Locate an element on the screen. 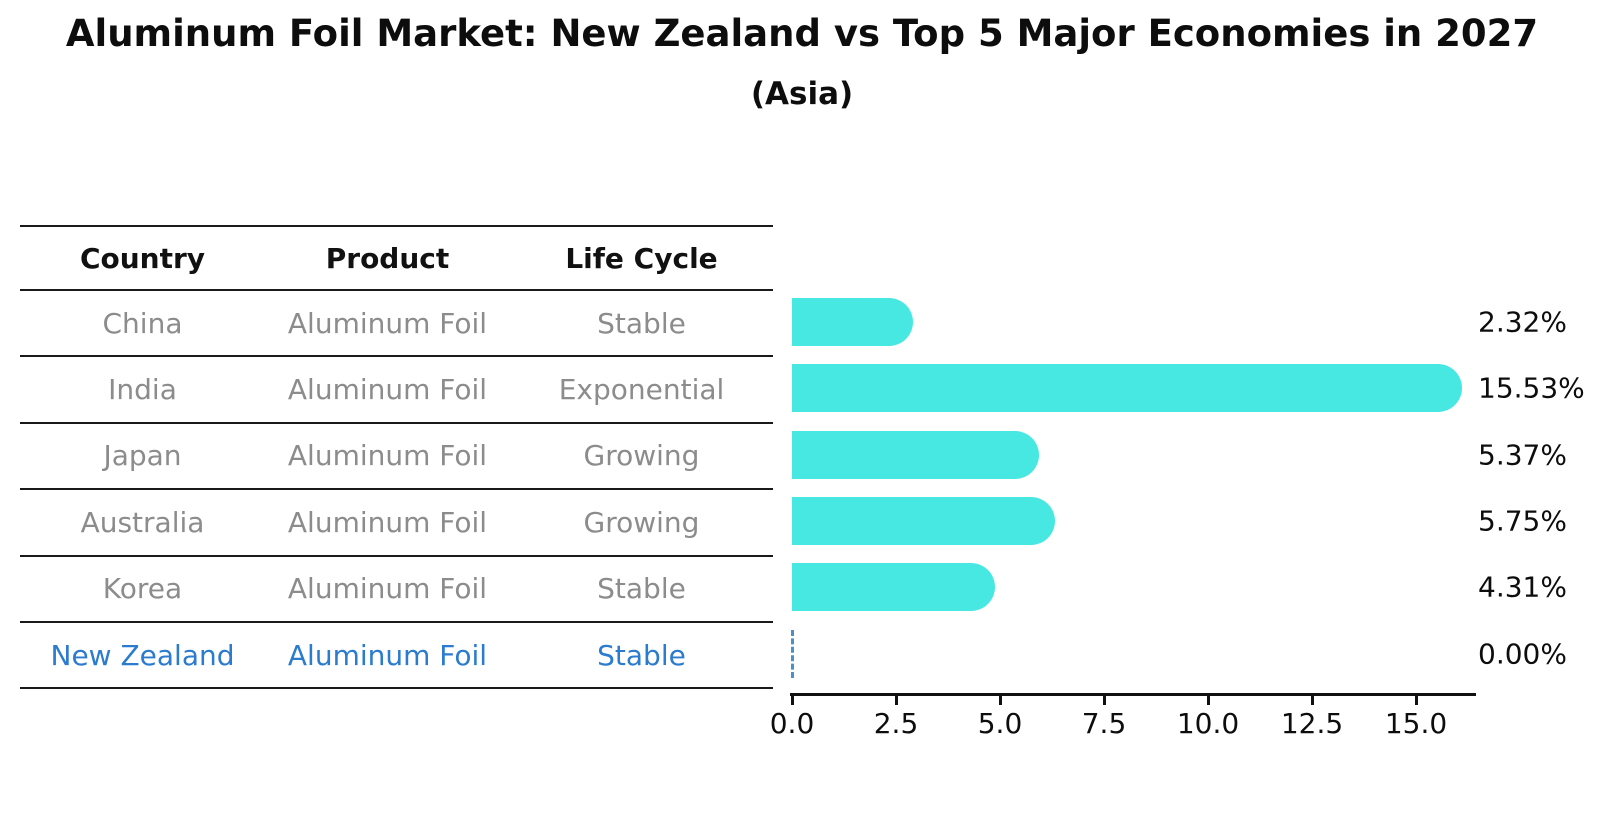 The image size is (1604, 823). table-row: India Aluminum Foil Exponential is located at coordinates (396, 390).